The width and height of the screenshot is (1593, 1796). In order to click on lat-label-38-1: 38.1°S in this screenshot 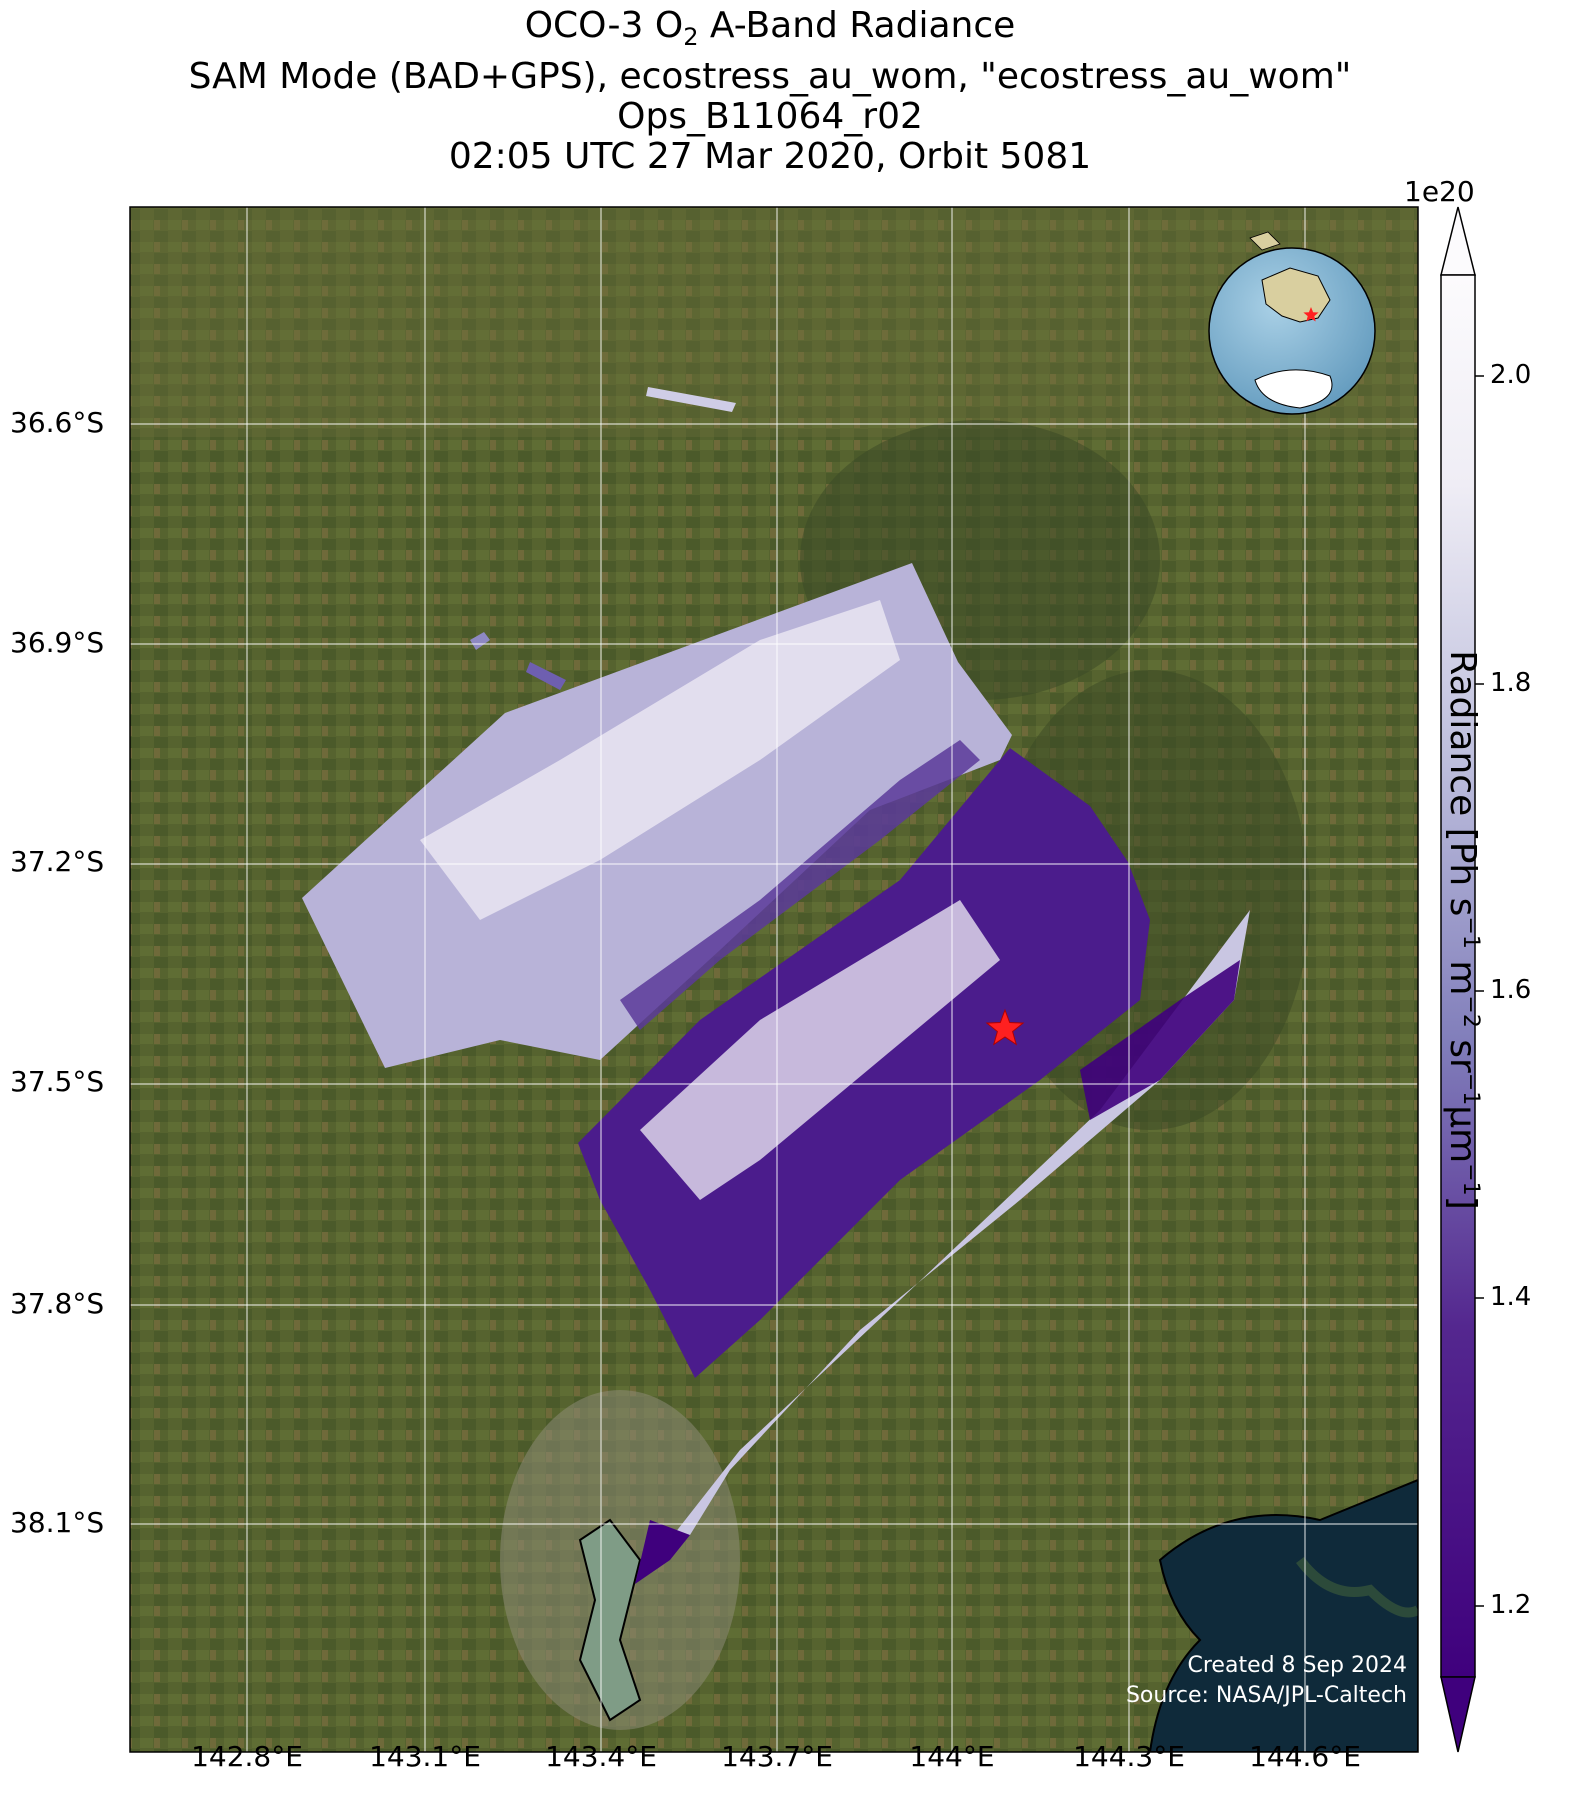, I will do `click(57, 1522)`.